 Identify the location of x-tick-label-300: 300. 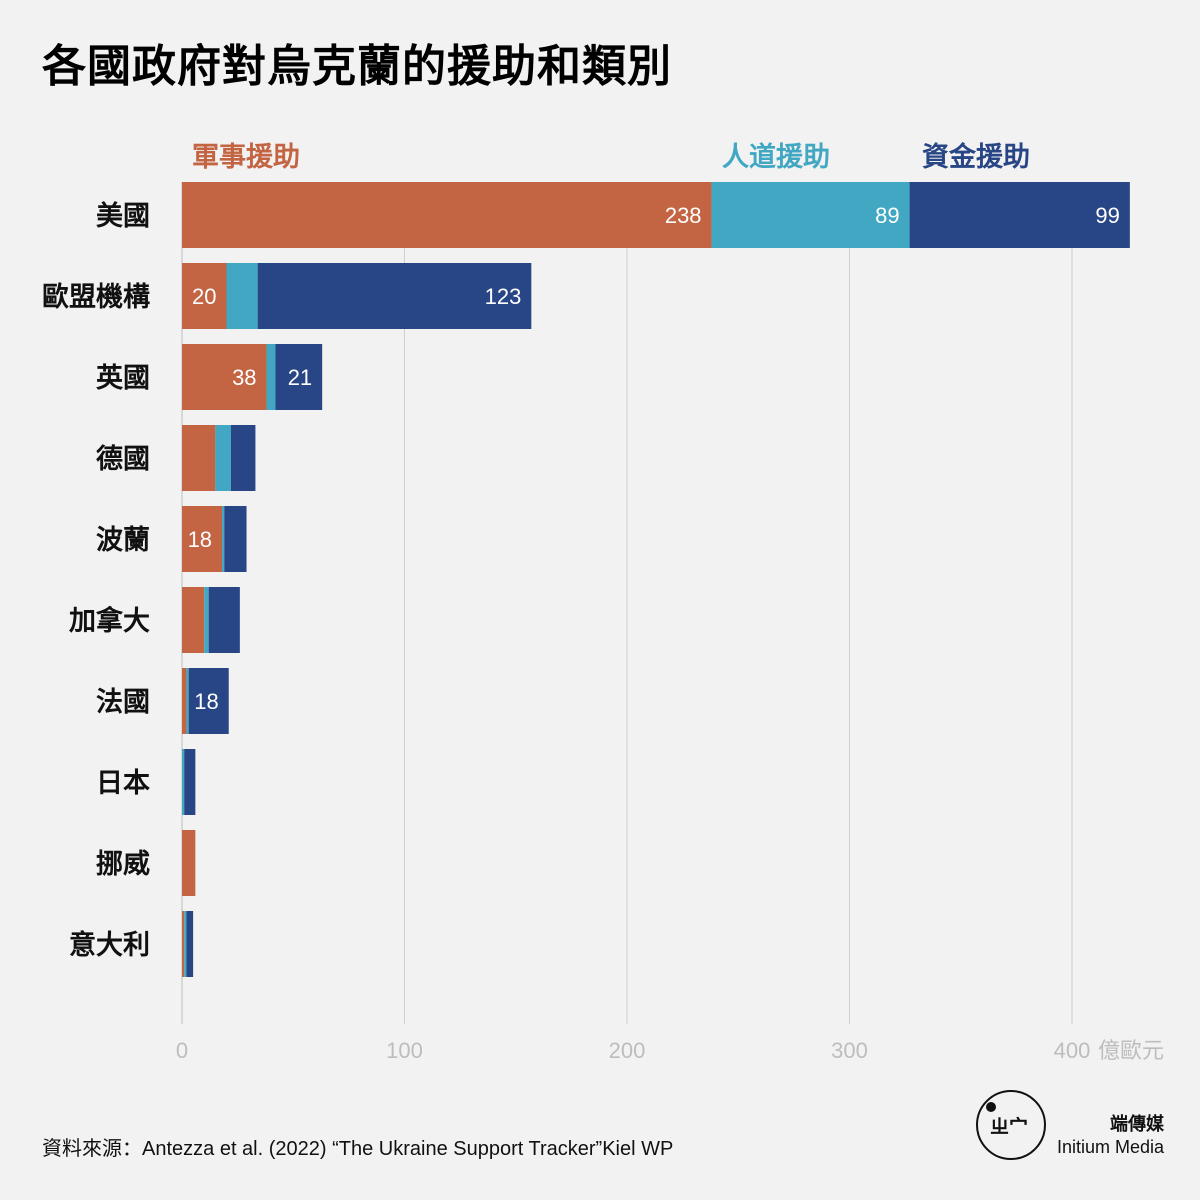
(849, 1050).